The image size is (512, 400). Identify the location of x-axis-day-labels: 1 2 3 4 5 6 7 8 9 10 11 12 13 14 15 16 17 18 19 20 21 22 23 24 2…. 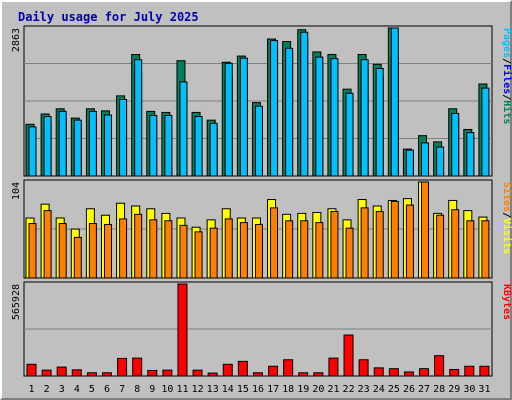
(260, 389).